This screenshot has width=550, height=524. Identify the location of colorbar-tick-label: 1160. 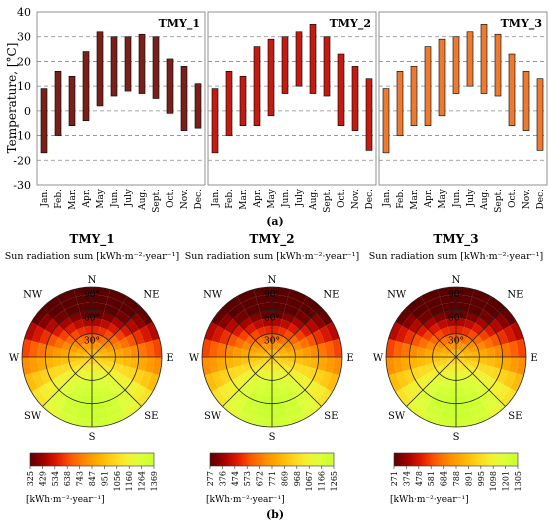
(129, 481).